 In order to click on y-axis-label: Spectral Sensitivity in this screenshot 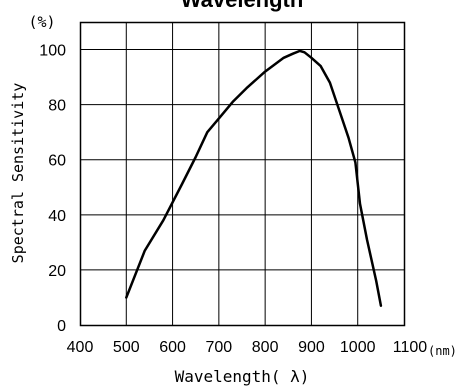, I will do `click(18, 173)`.